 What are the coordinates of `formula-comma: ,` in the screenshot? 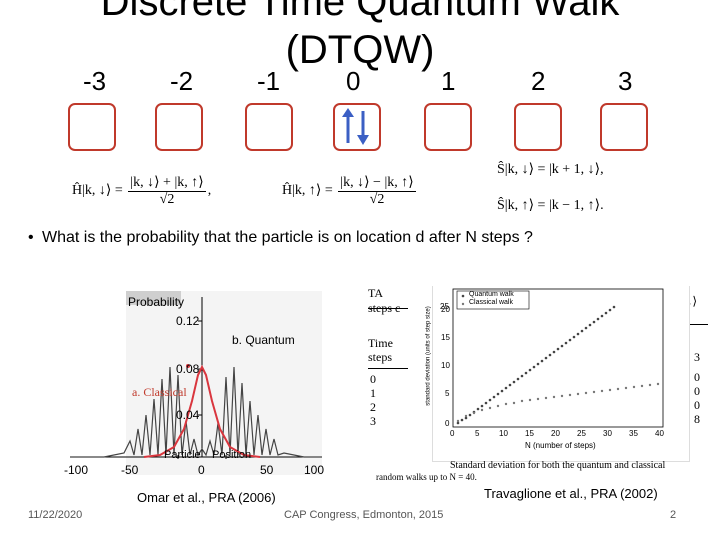 It's located at (209, 191).